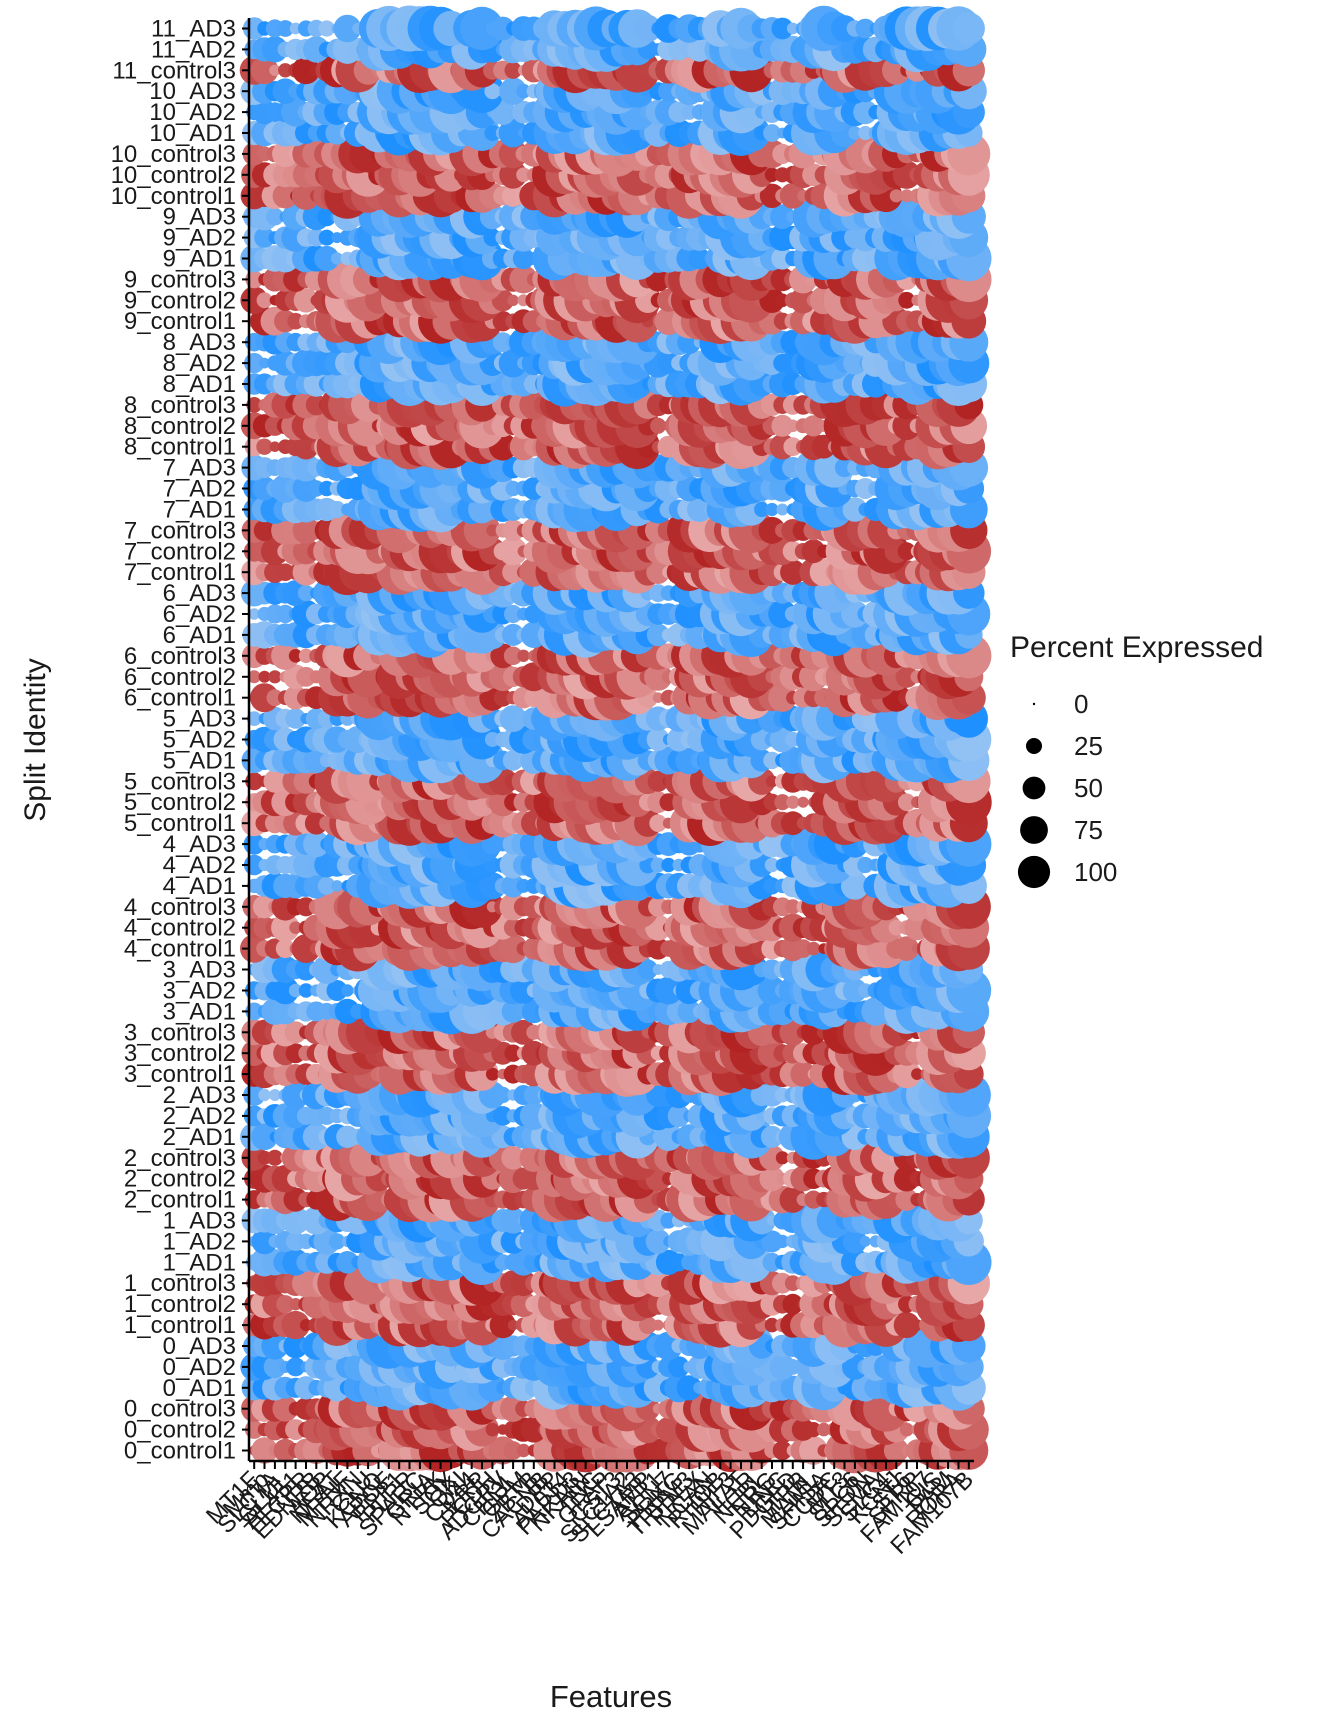 This screenshot has height=1728, width=1344. Describe the element at coordinates (968, 28) in the screenshot. I see `dot-11_AD3-FAM10` at that location.